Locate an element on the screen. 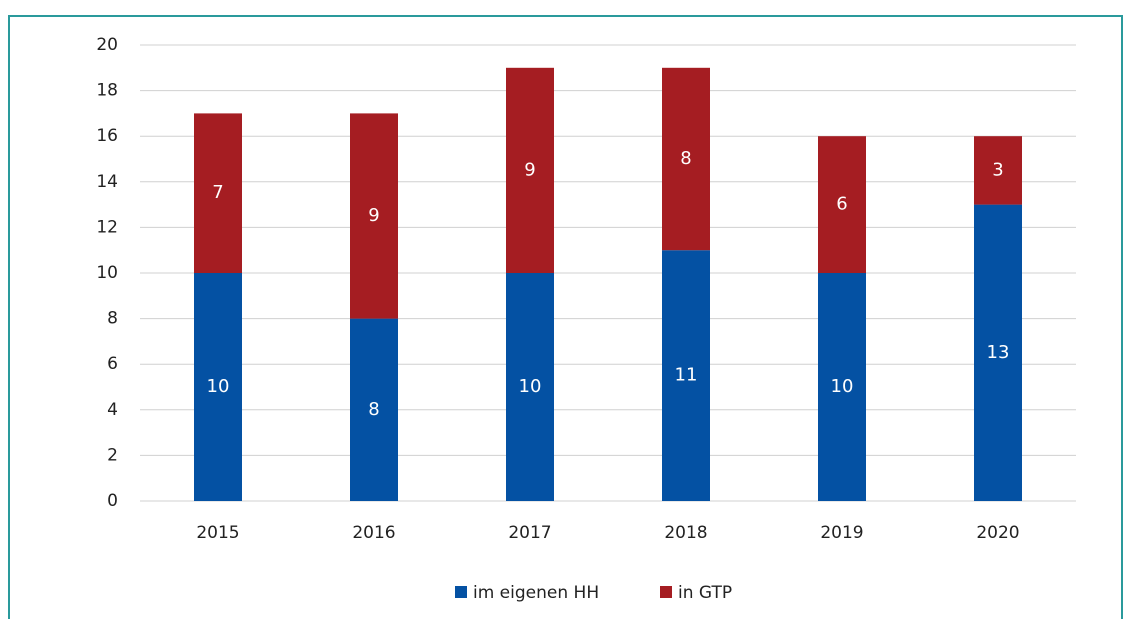  data-label: 11 is located at coordinates (686, 375).